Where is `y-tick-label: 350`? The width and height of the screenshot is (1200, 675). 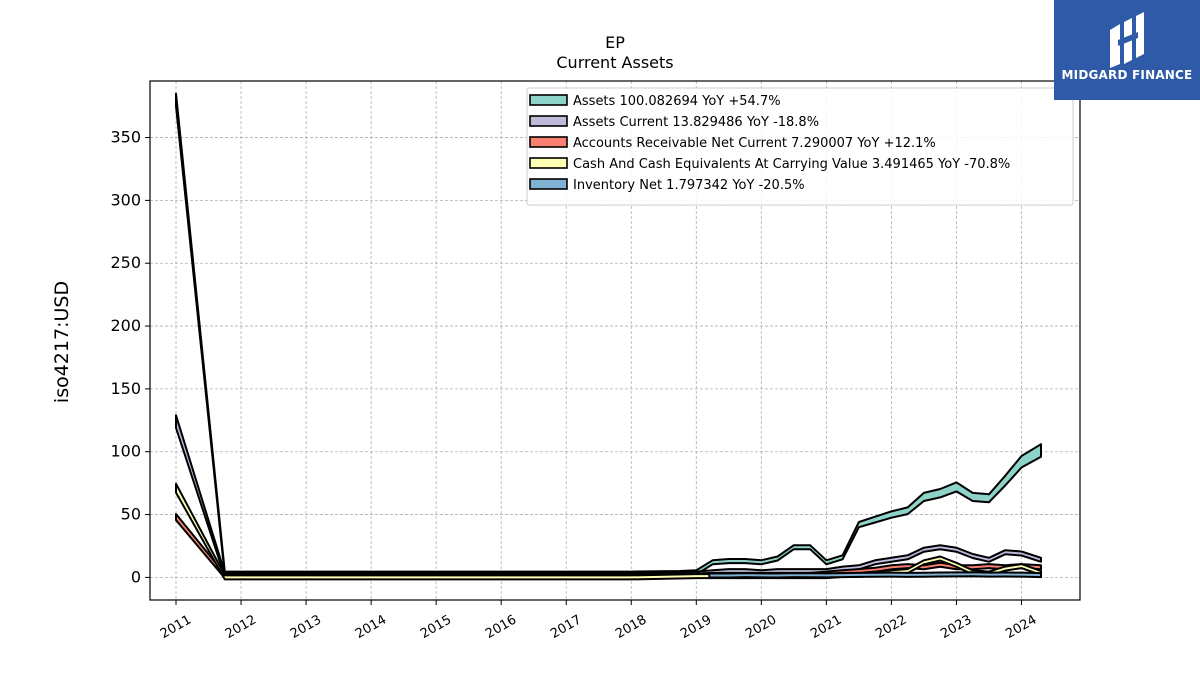
y-tick-label: 350 is located at coordinates (125, 137).